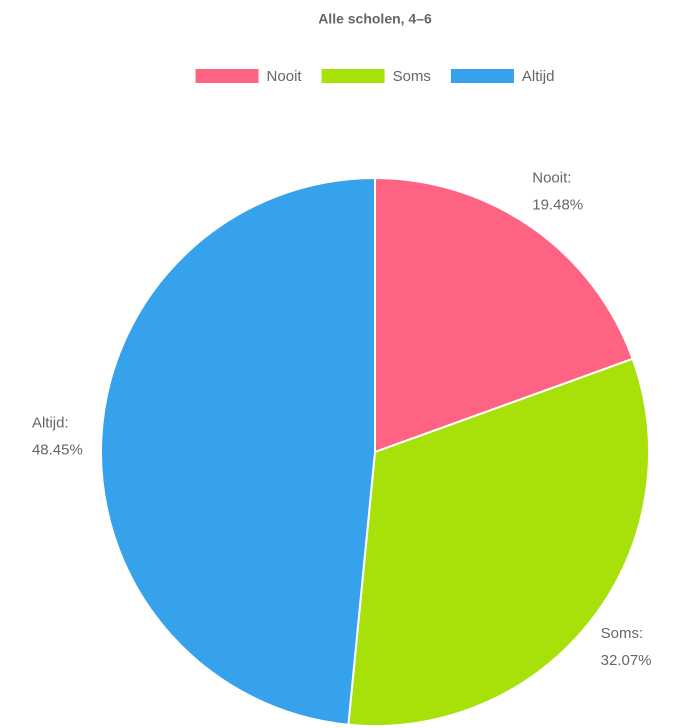 This screenshot has height=728, width=674. Describe the element at coordinates (412, 76) in the screenshot. I see `legend-label: Soms` at that location.